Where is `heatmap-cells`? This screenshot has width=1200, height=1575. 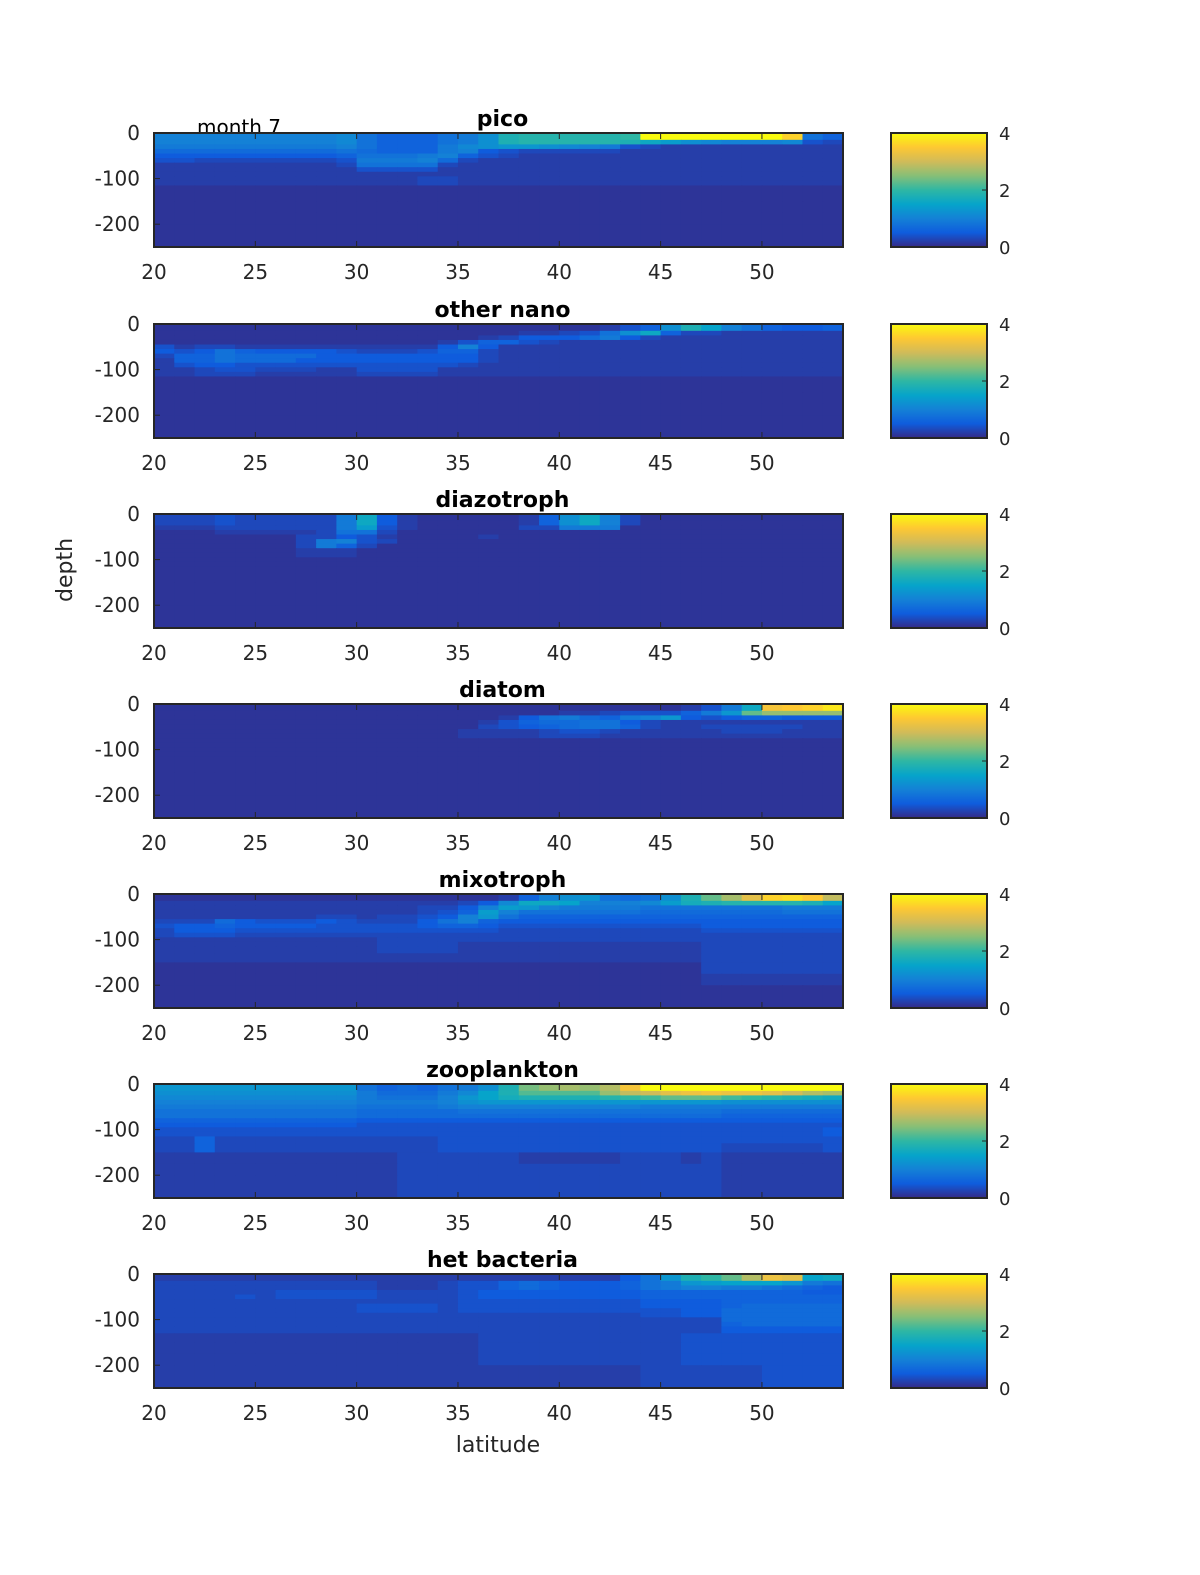 heatmap-cells is located at coordinates (499, 190).